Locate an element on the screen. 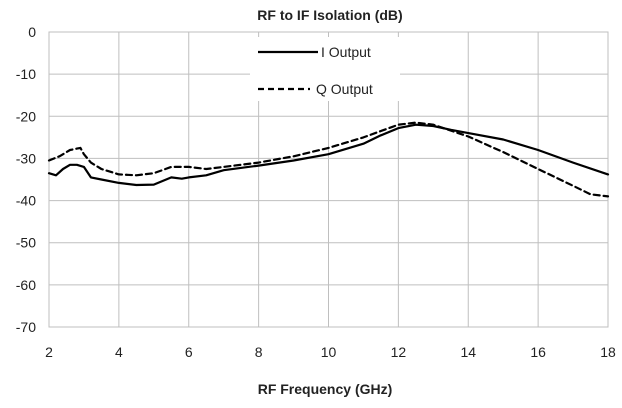  x-tick-label: 2 is located at coordinates (49, 352).